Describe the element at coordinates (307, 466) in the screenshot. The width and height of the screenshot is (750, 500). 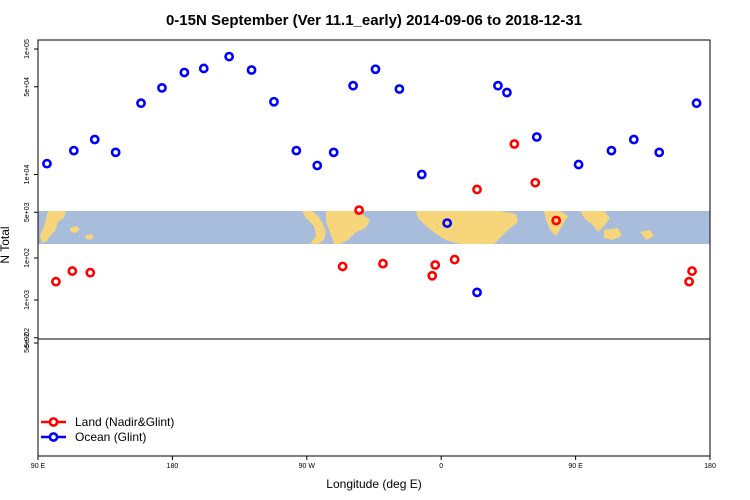
I see `x-tick-label: 90 W` at that location.